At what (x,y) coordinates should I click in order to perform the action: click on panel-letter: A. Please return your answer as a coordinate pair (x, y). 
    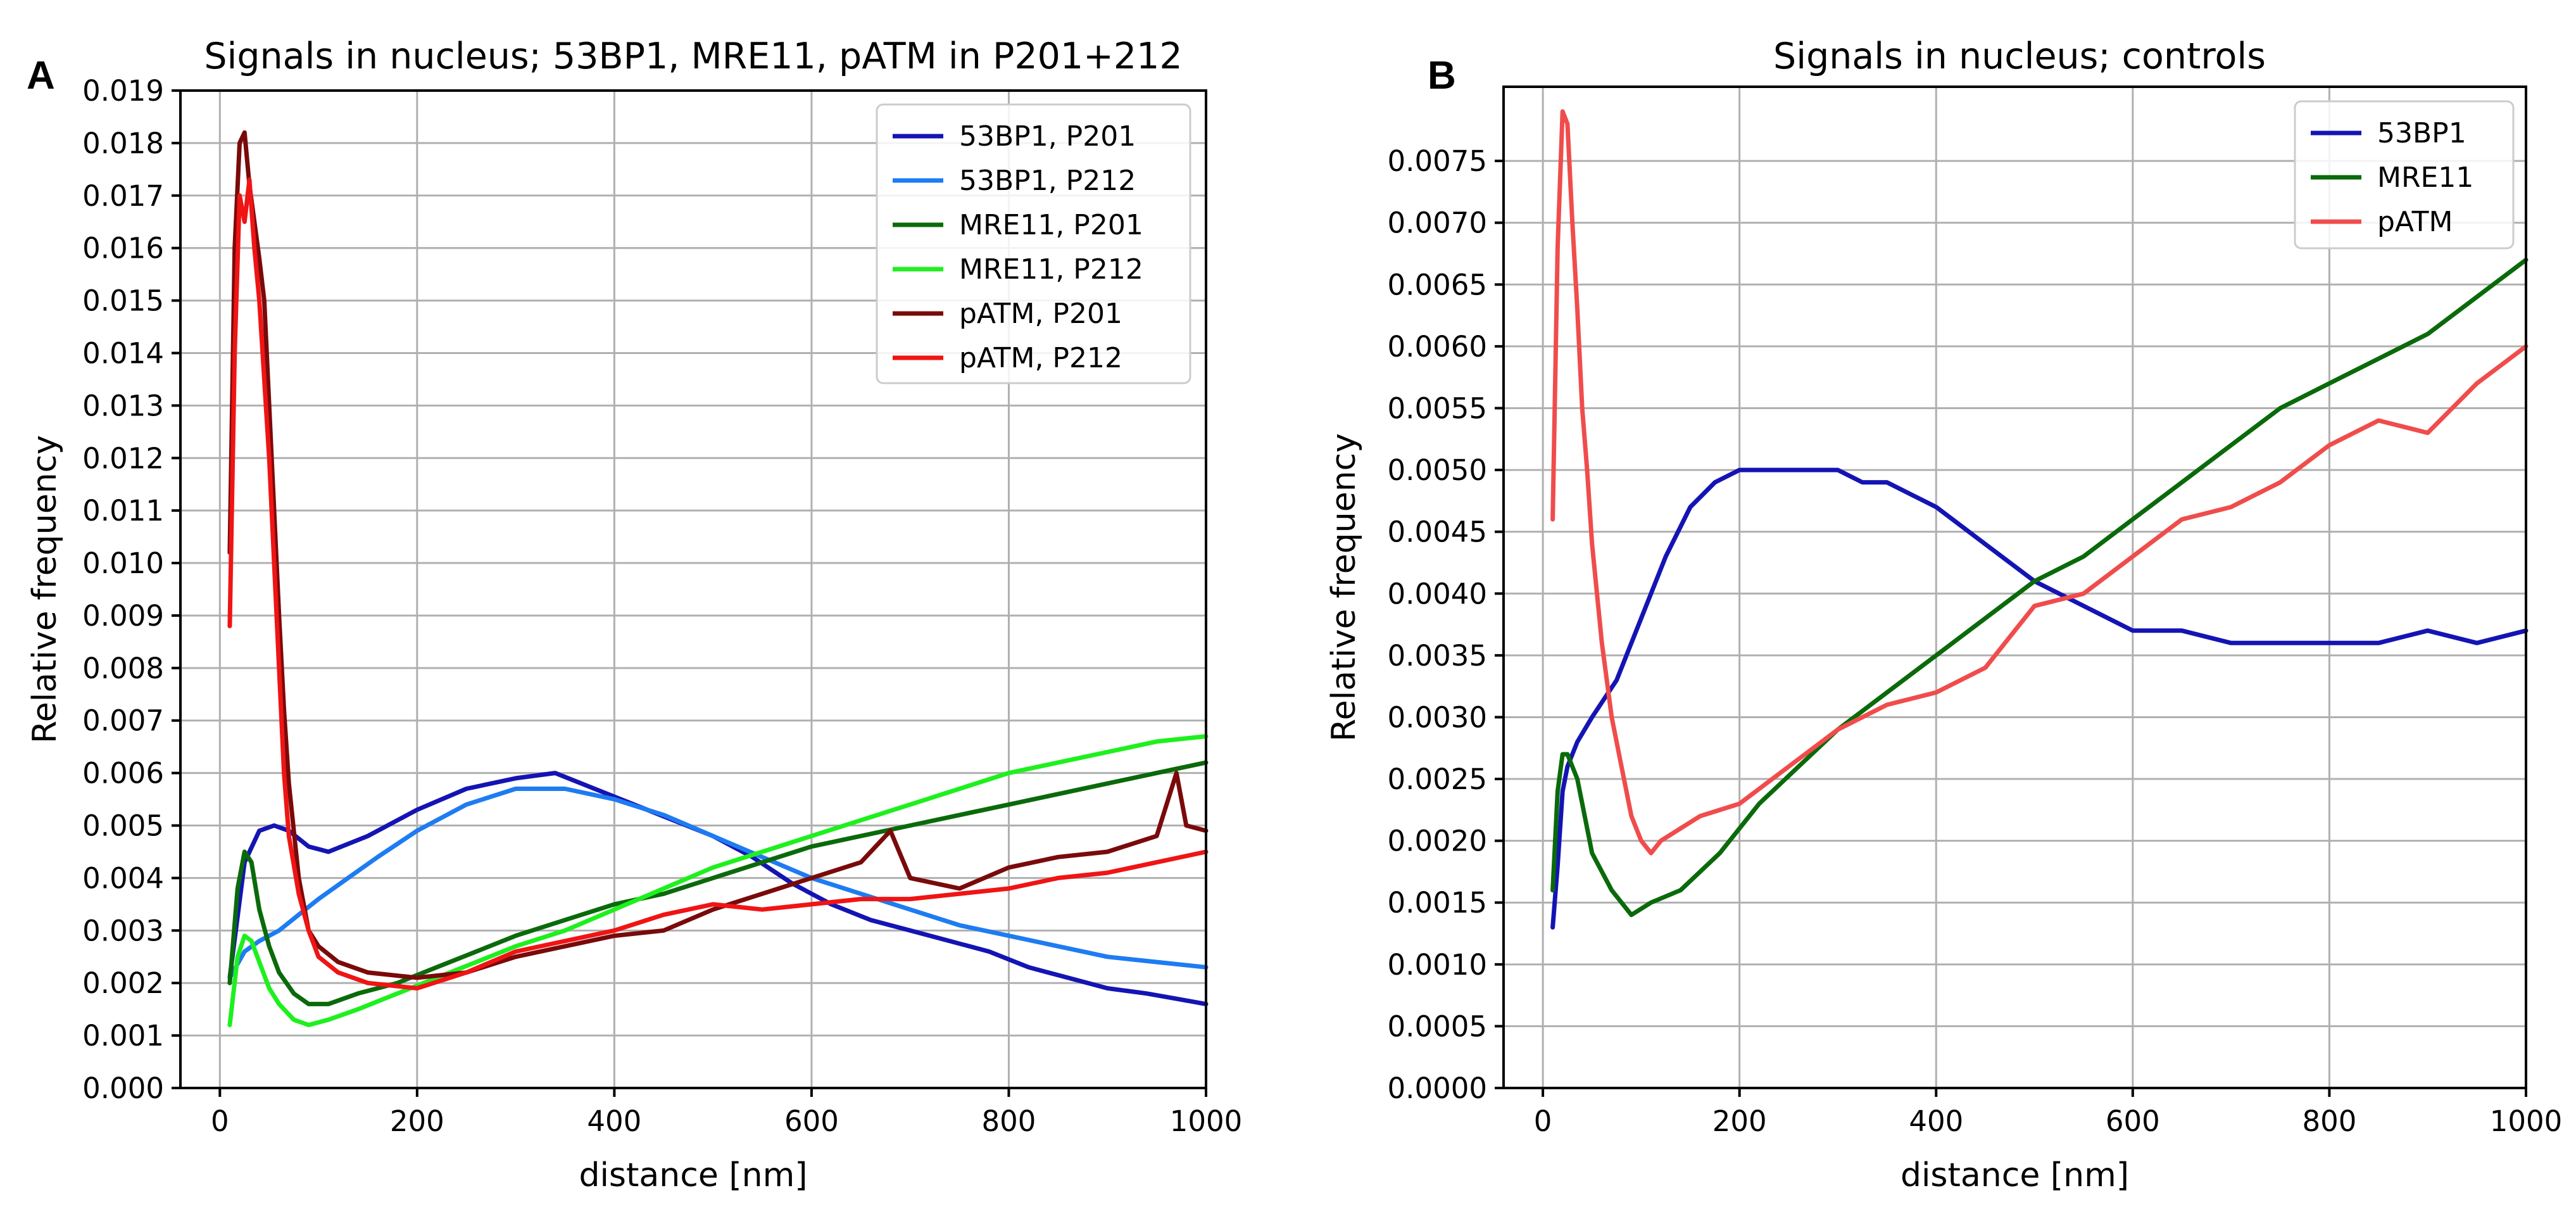
    Looking at the image, I should click on (41, 76).